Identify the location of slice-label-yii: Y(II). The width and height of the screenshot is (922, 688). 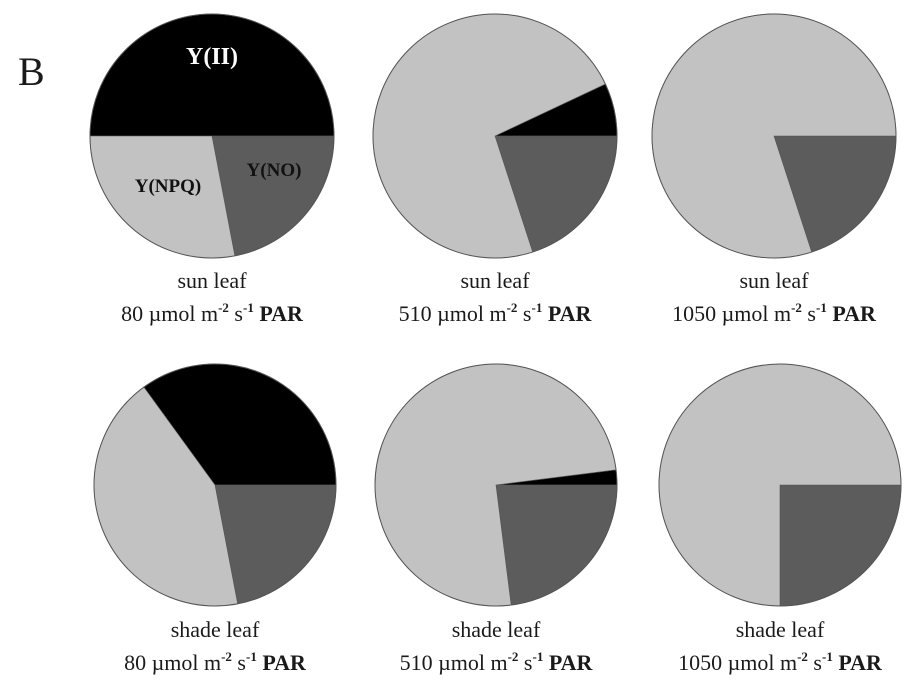
(212, 57).